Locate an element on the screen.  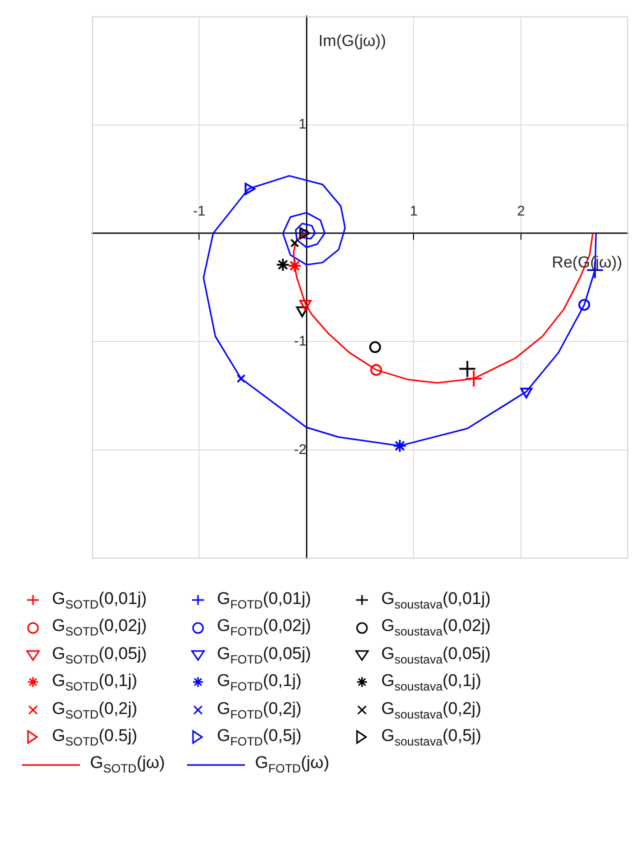
legend-label: G$_{SOTD}$(0,02j) is located at coordinates (99, 627).